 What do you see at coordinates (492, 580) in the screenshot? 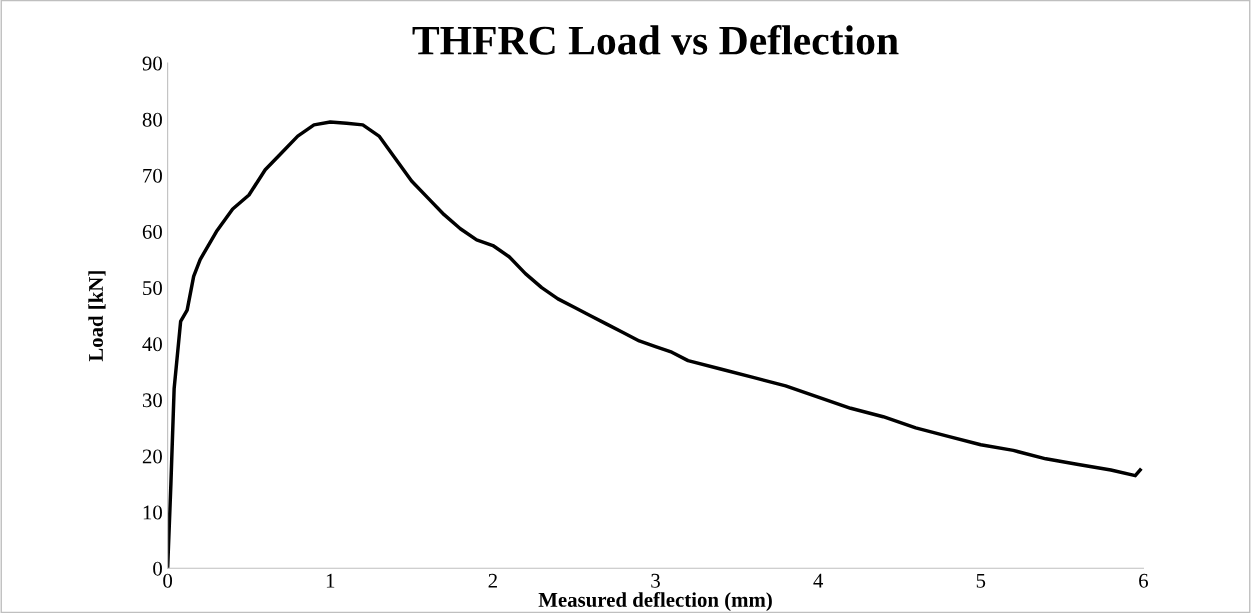
I see `x-tick-label: 2` at bounding box center [492, 580].